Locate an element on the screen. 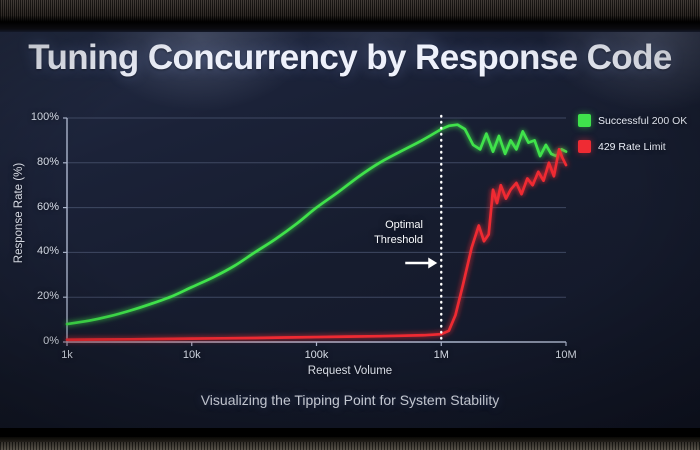 The image size is (700, 450). x-tick-label: 10k is located at coordinates (191, 355).